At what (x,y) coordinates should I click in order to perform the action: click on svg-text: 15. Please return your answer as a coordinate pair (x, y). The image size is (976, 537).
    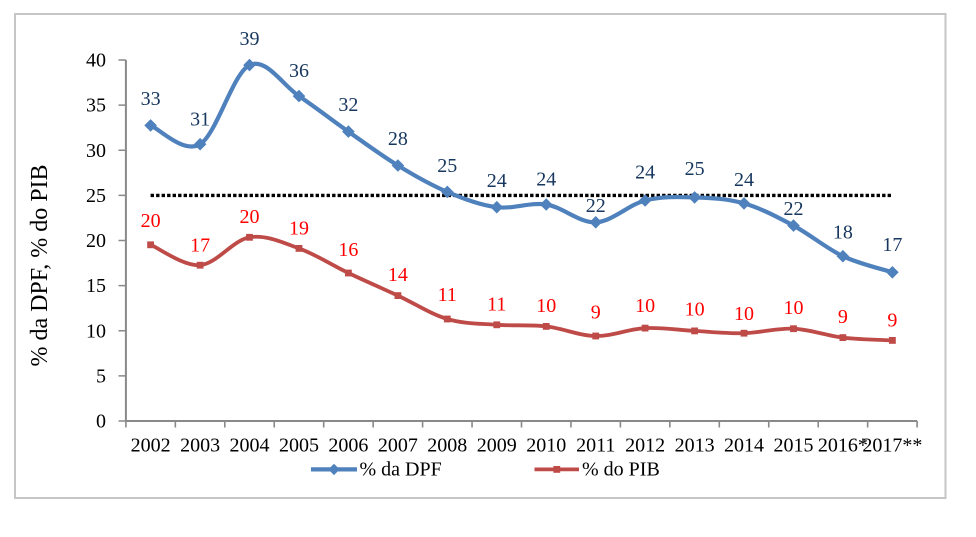
    Looking at the image, I should click on (96, 286).